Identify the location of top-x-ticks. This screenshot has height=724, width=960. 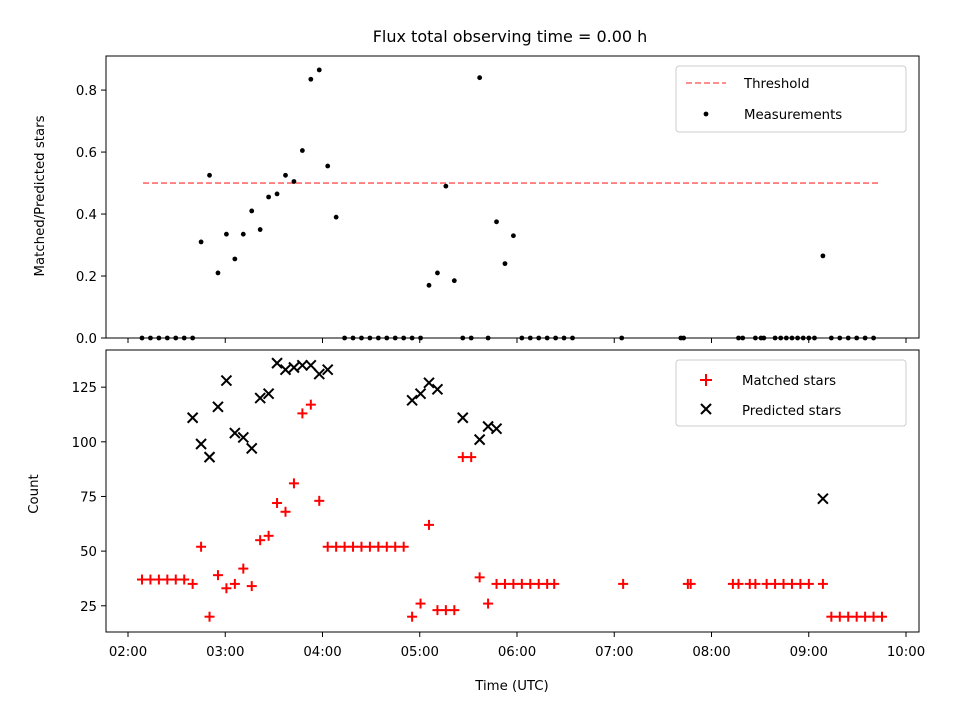
(517, 340).